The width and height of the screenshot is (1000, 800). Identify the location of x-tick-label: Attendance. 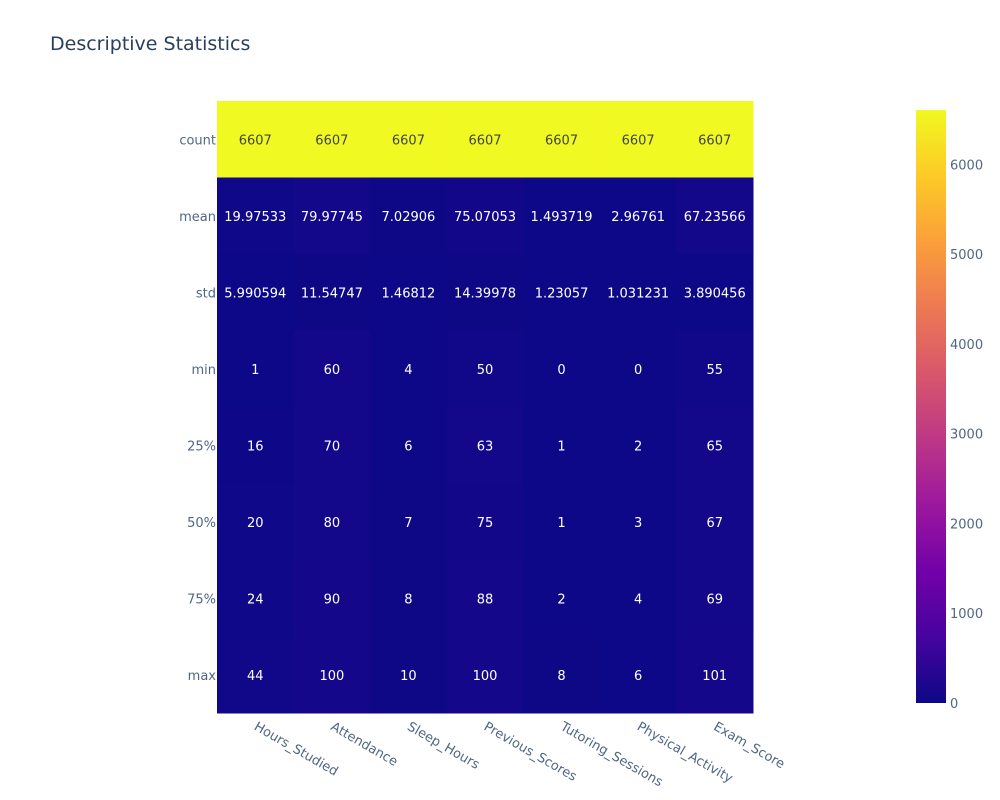
(364, 744).